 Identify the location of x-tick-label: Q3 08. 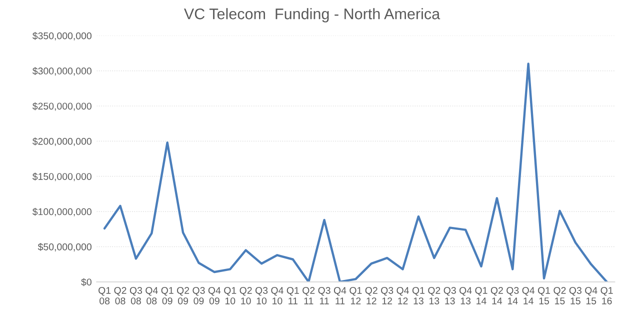
(136, 295).